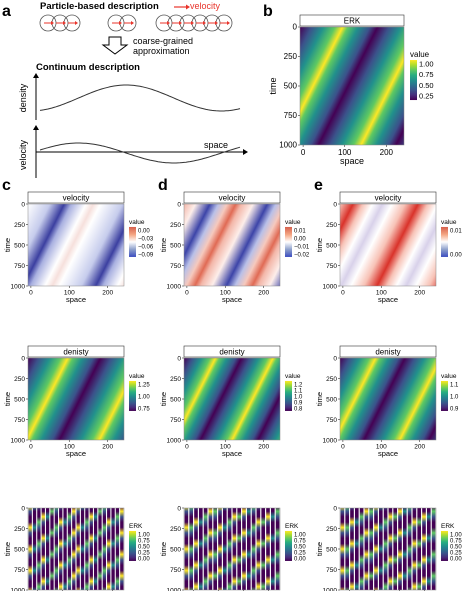  I want to click on x-axis-label: space, so click(76, 453).